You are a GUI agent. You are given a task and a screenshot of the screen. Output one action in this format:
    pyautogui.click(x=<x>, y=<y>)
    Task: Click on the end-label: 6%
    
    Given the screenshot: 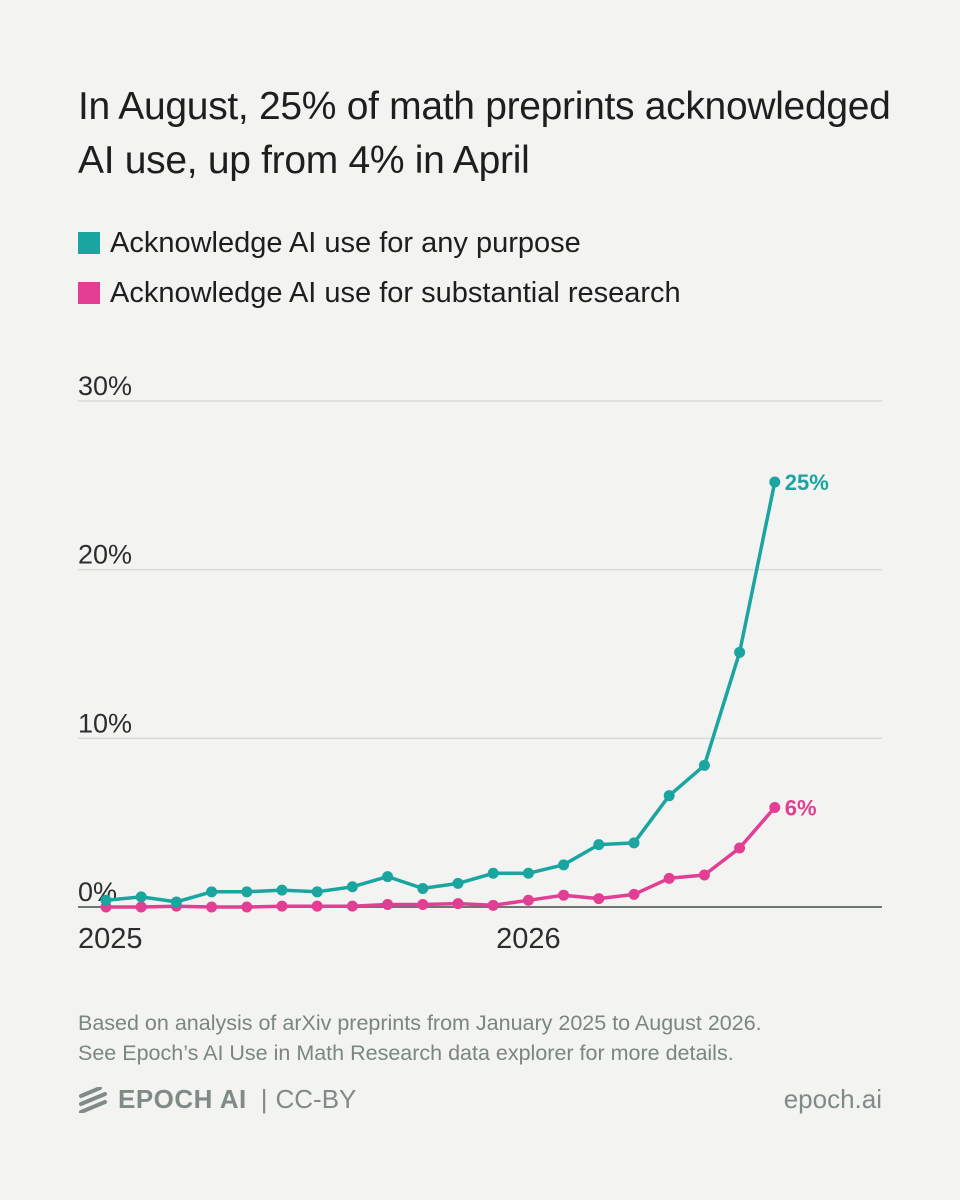 What is the action you would take?
    pyautogui.click(x=801, y=807)
    